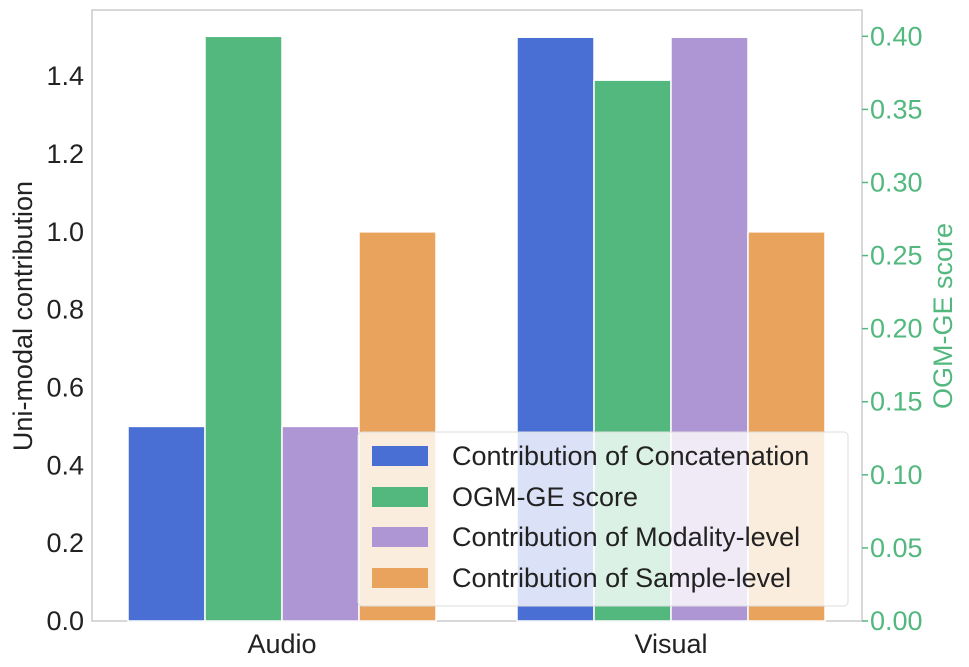 This screenshot has height=667, width=969. Describe the element at coordinates (65, 310) in the screenshot. I see `left-tick-label: 0.8` at that location.